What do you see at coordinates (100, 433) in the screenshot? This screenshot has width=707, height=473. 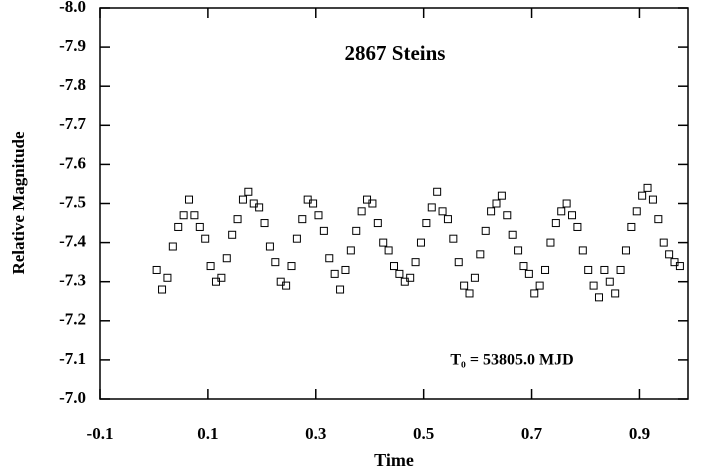 I see `x-tick-label: -0.1` at bounding box center [100, 433].